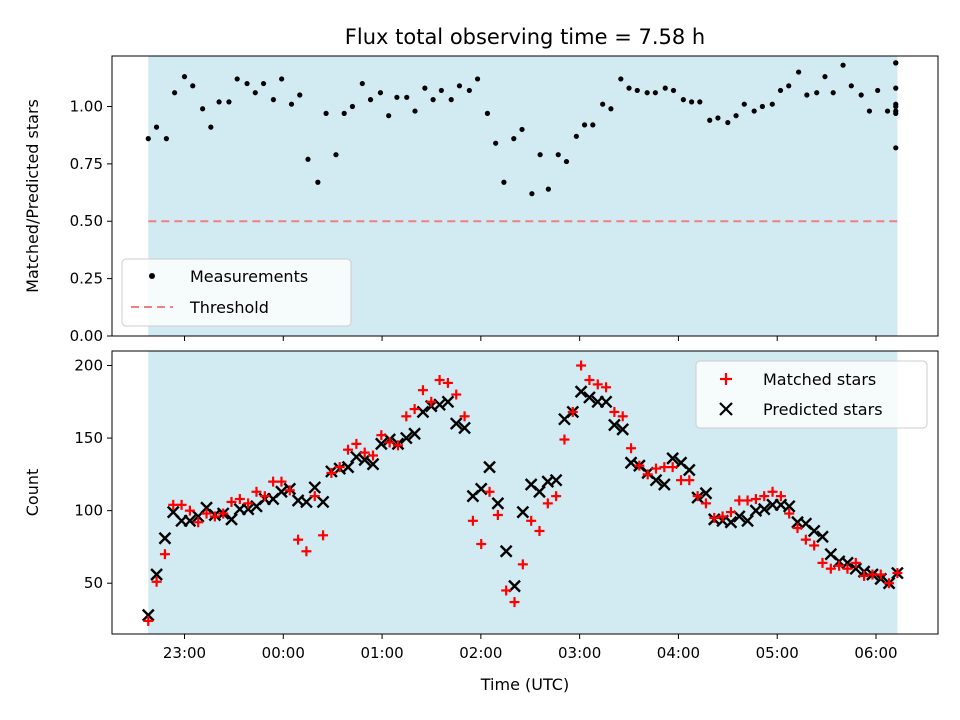 This screenshot has height=720, width=960. What do you see at coordinates (184, 653) in the screenshot?
I see `x-tick-label: 23:00` at bounding box center [184, 653].